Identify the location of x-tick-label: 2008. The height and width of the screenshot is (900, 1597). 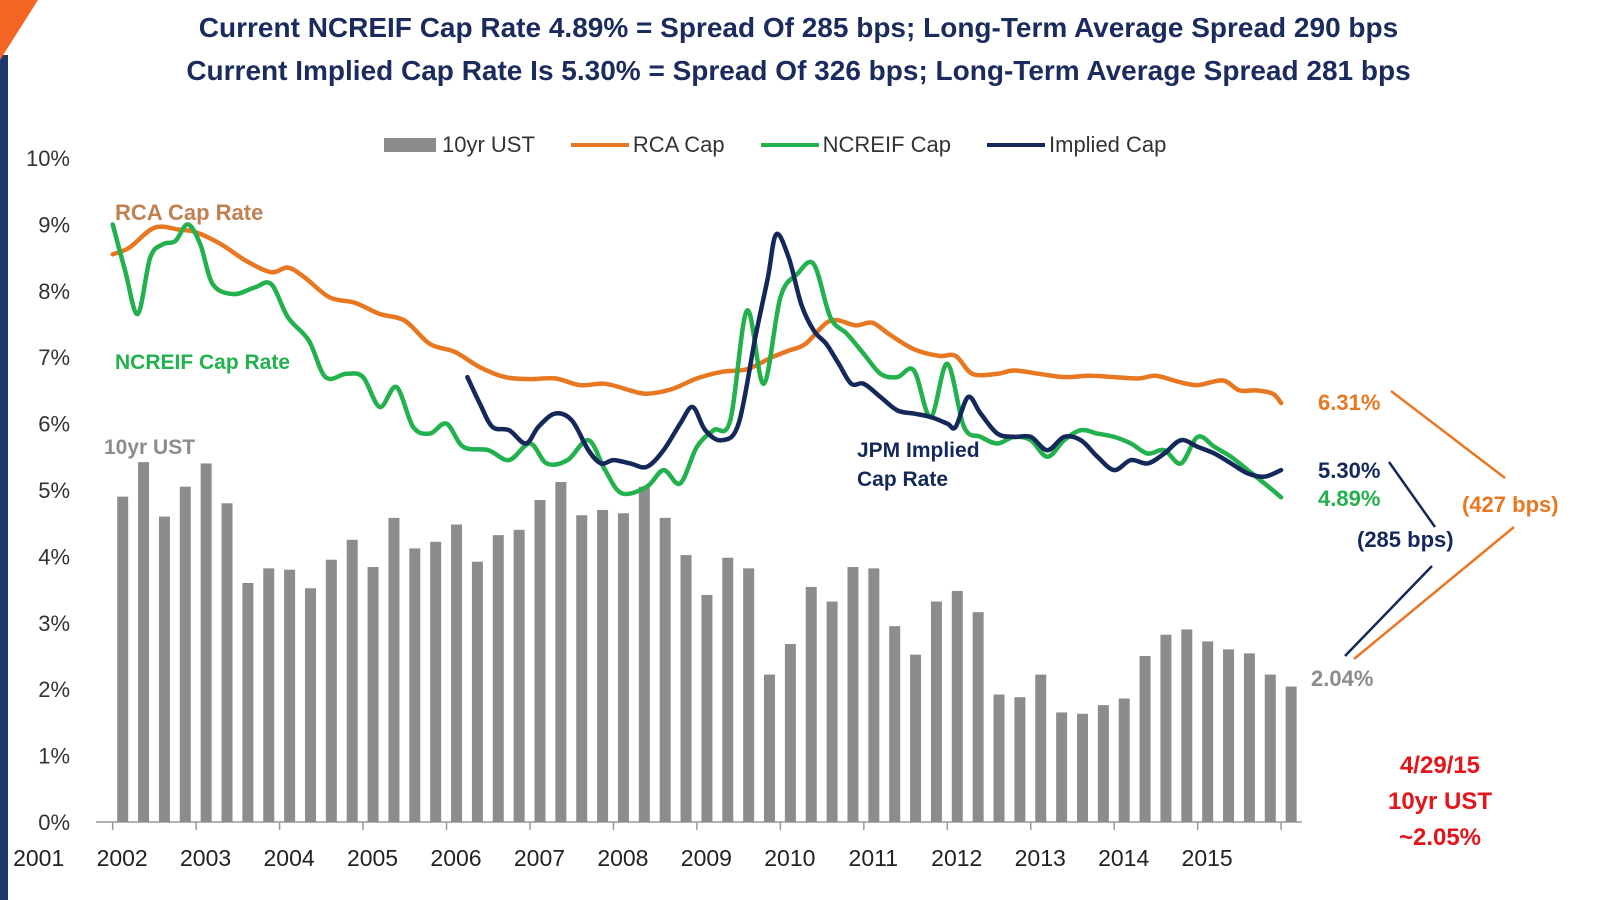
(622, 858).